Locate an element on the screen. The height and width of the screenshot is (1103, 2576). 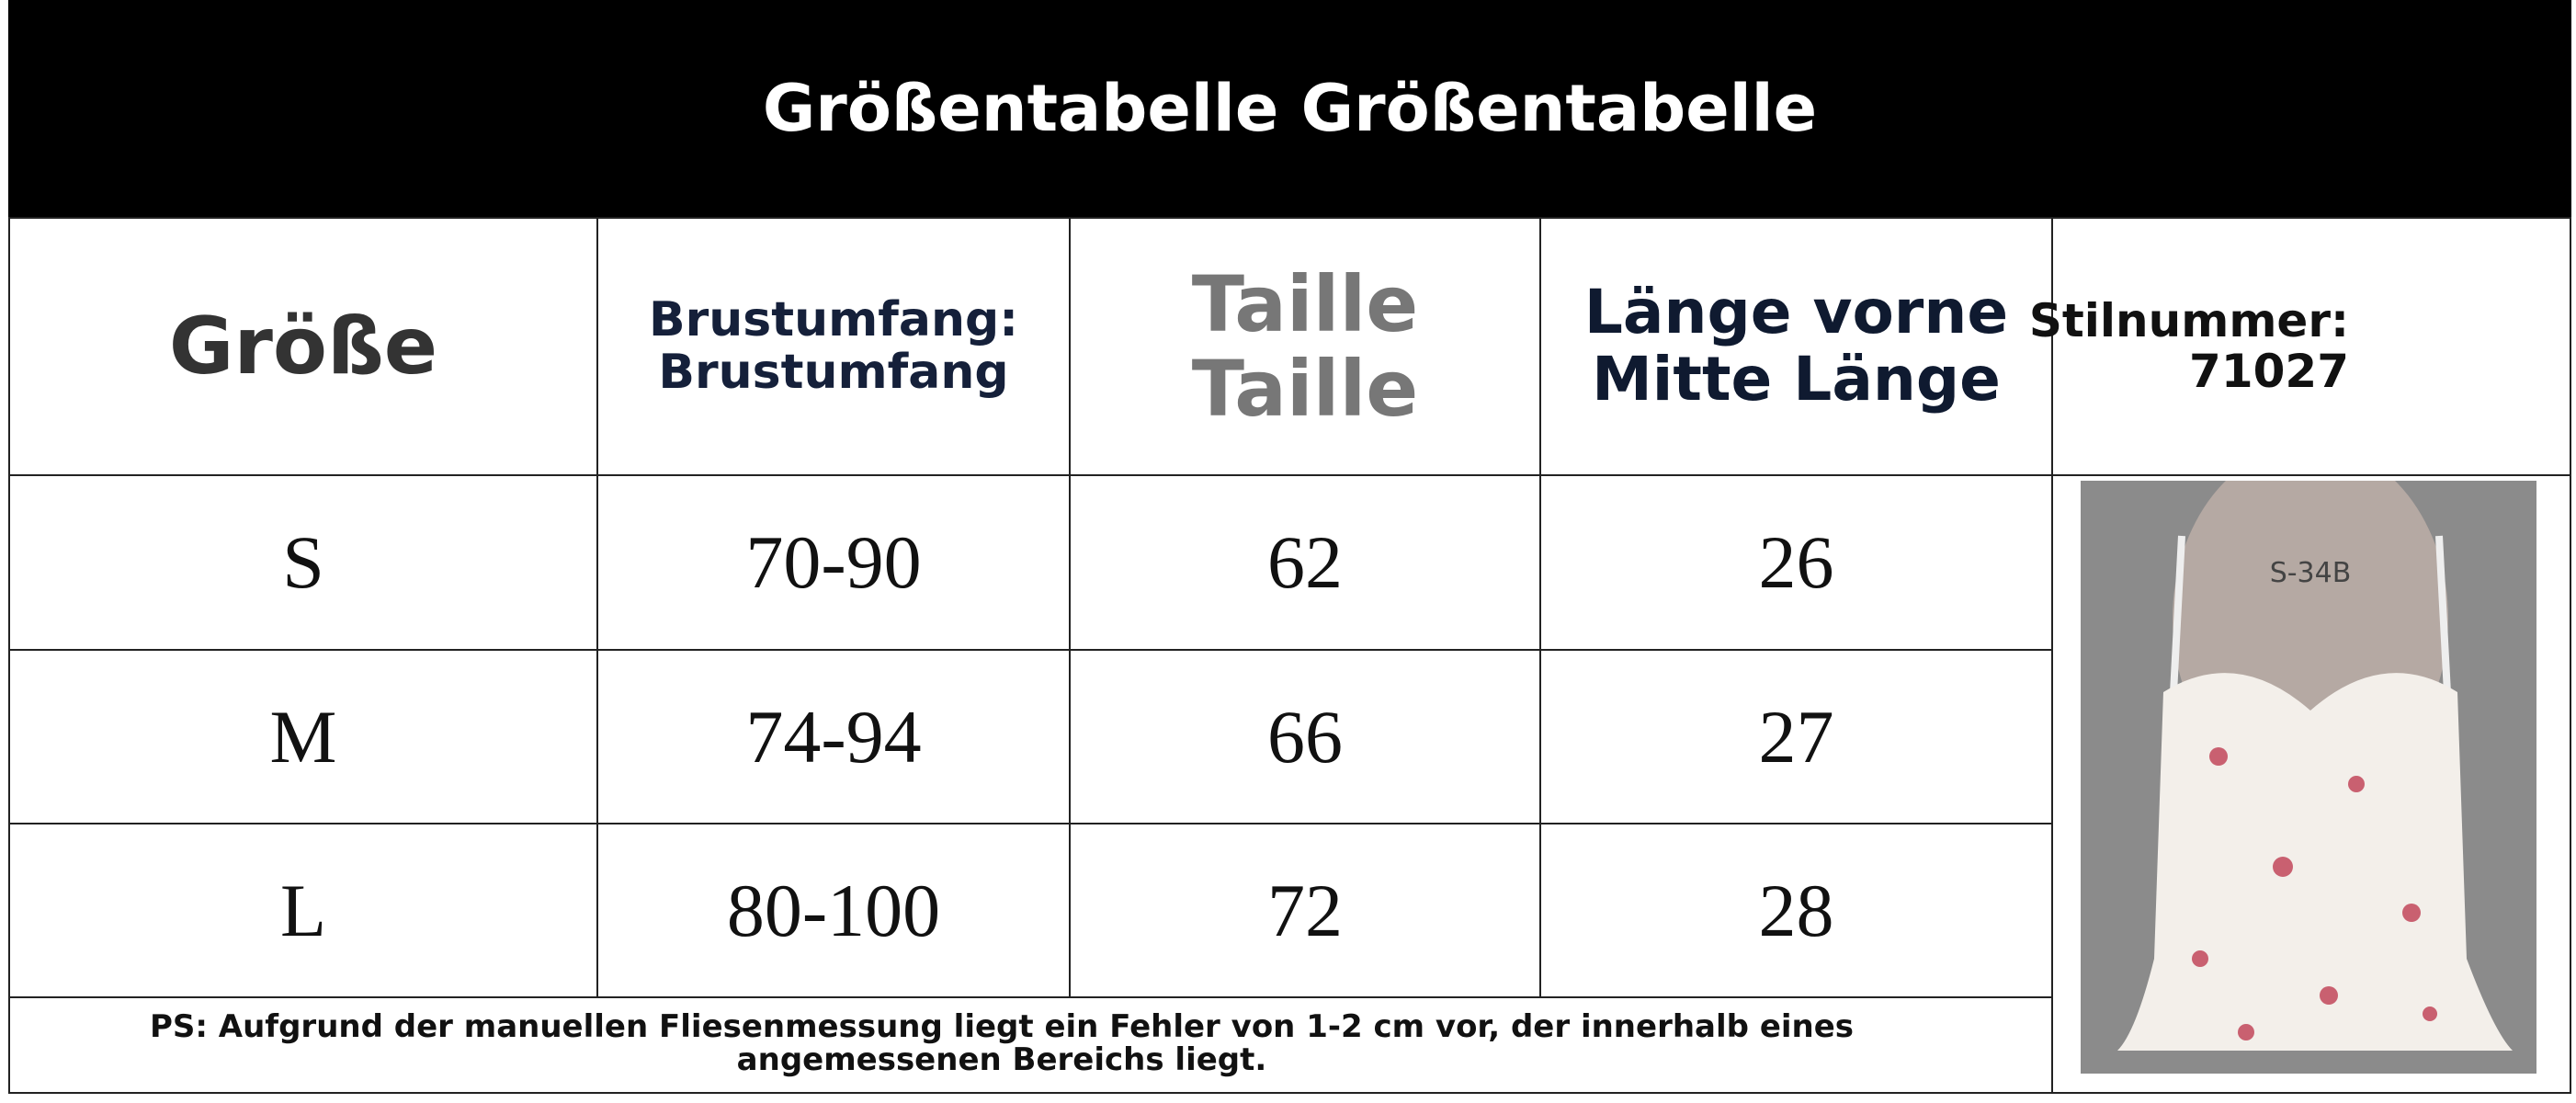
table-cell: L is located at coordinates (303, 910).